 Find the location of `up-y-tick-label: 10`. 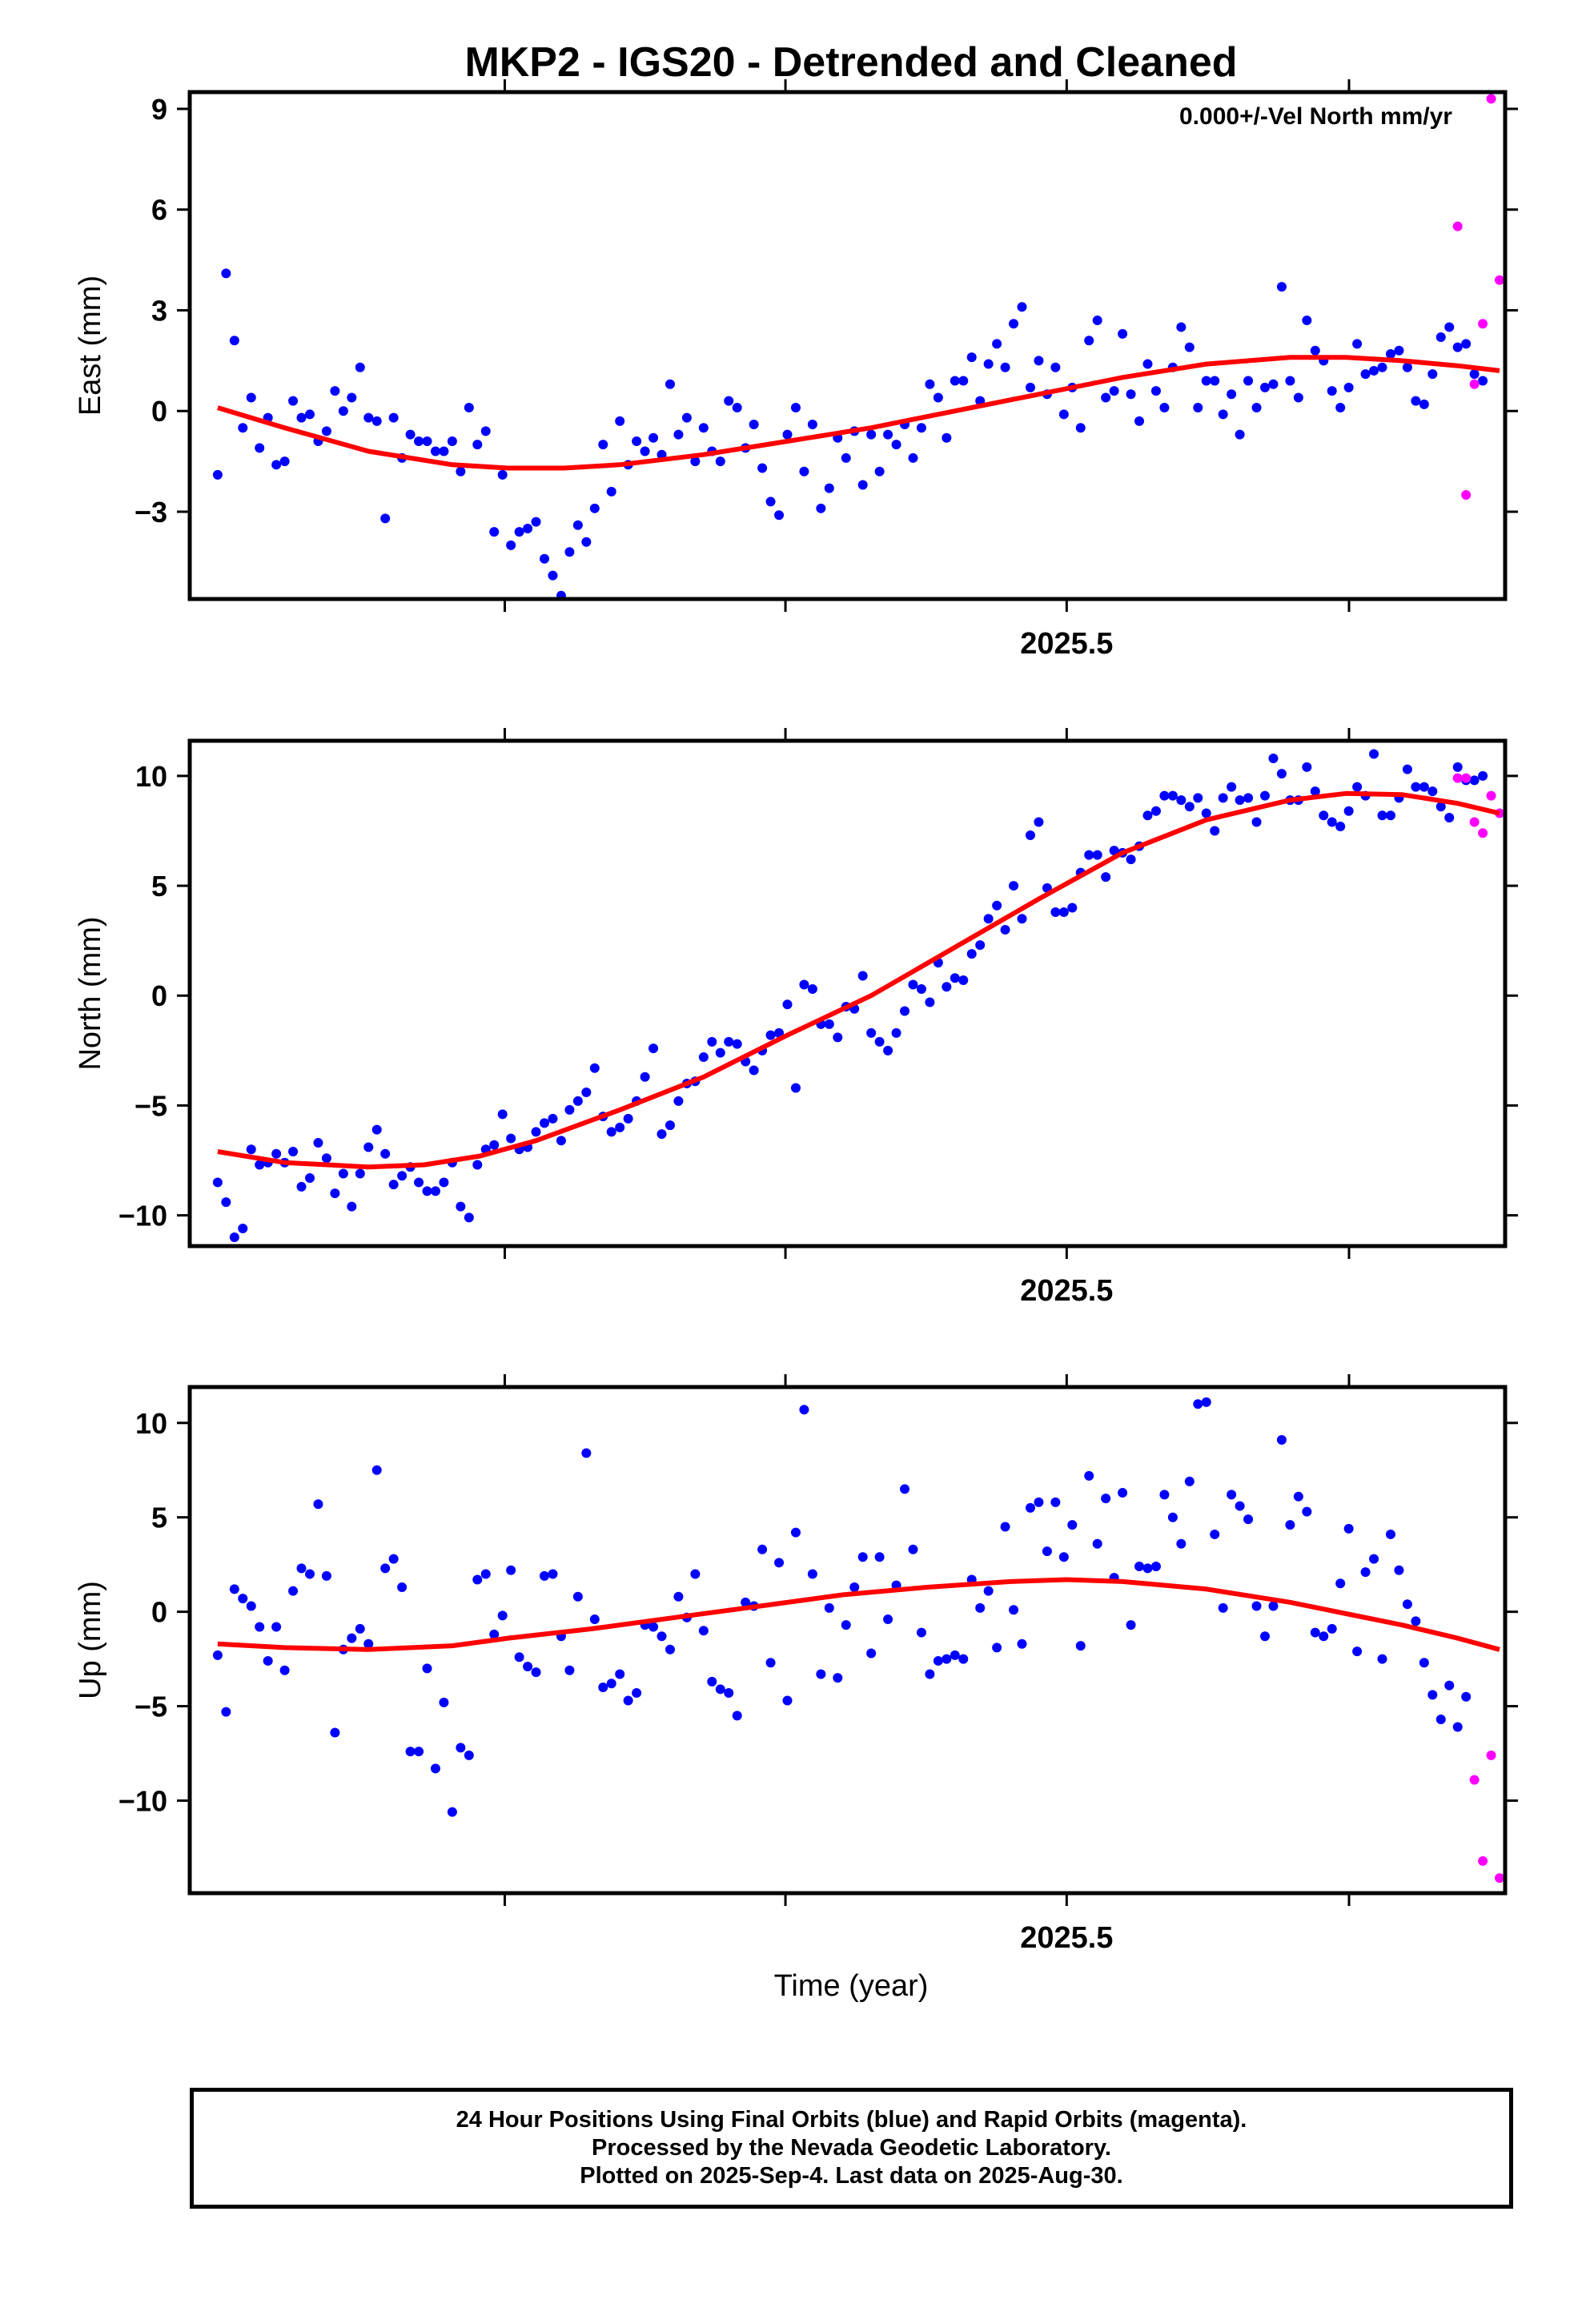

up-y-tick-label: 10 is located at coordinates (151, 1423).